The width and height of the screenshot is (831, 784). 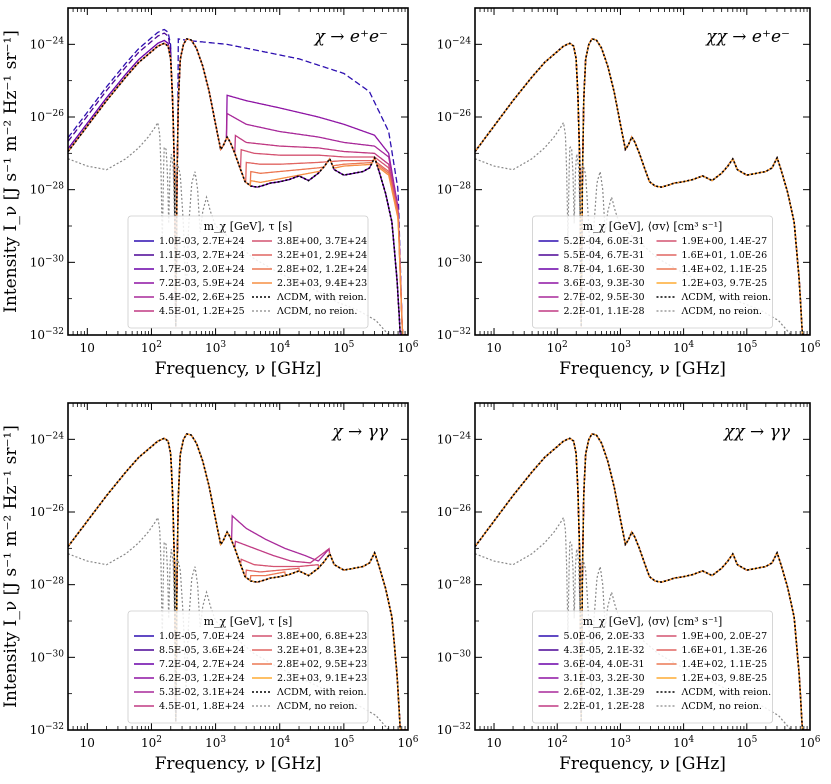 I want to click on legend-entry: 7.2E-03, 5.9E+24, so click(x=202, y=283).